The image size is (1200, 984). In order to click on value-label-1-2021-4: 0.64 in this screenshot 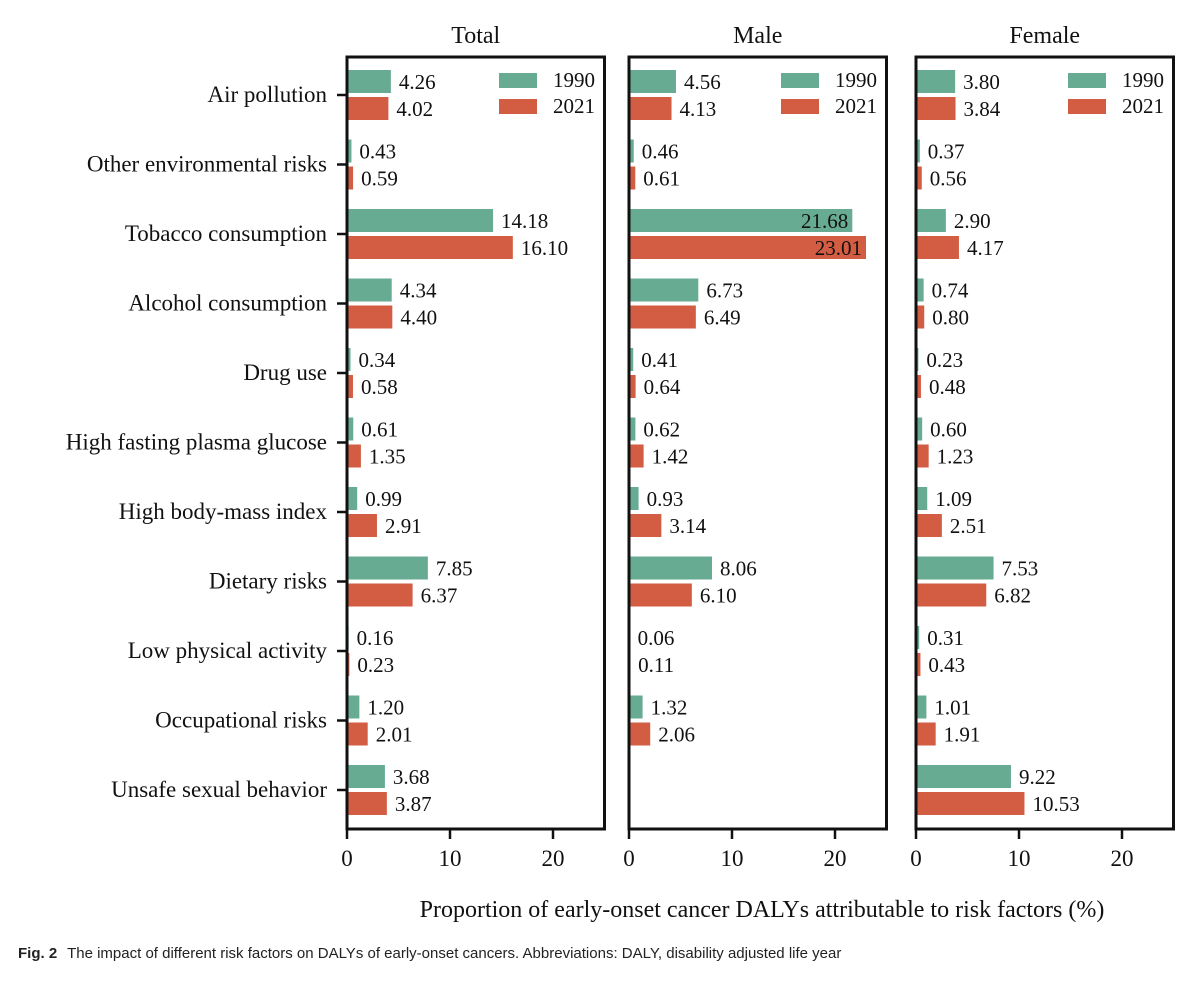, I will do `click(662, 387)`.